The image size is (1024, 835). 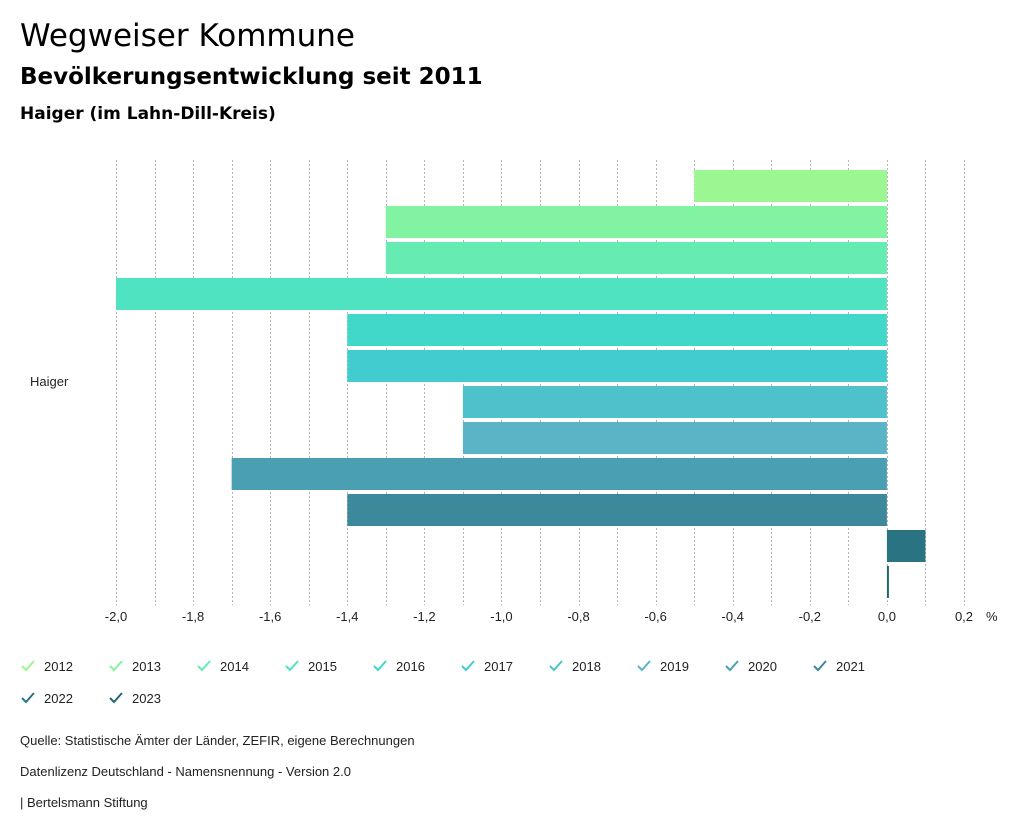 I want to click on legend-item-2022: 2022, so click(x=46, y=698).